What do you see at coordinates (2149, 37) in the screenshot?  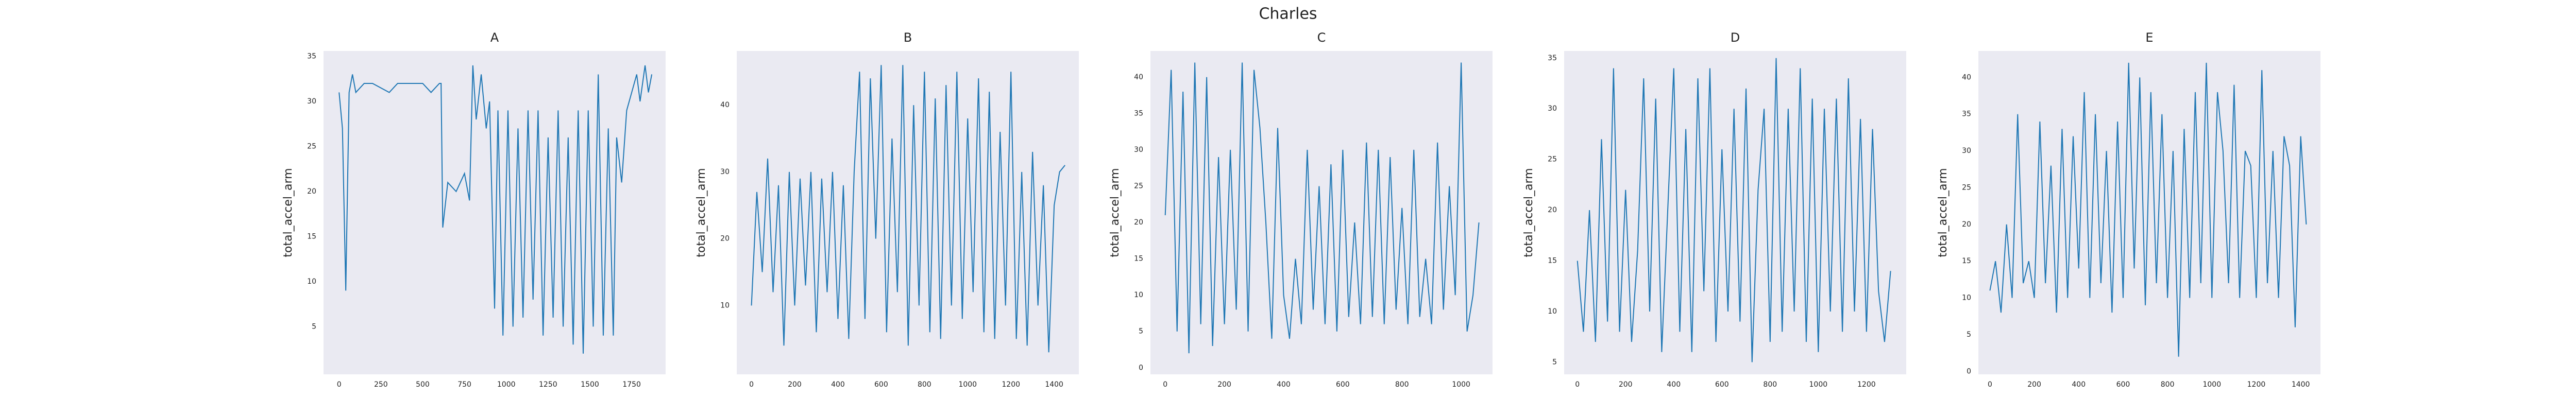 I see `subplot-title: E` at bounding box center [2149, 37].